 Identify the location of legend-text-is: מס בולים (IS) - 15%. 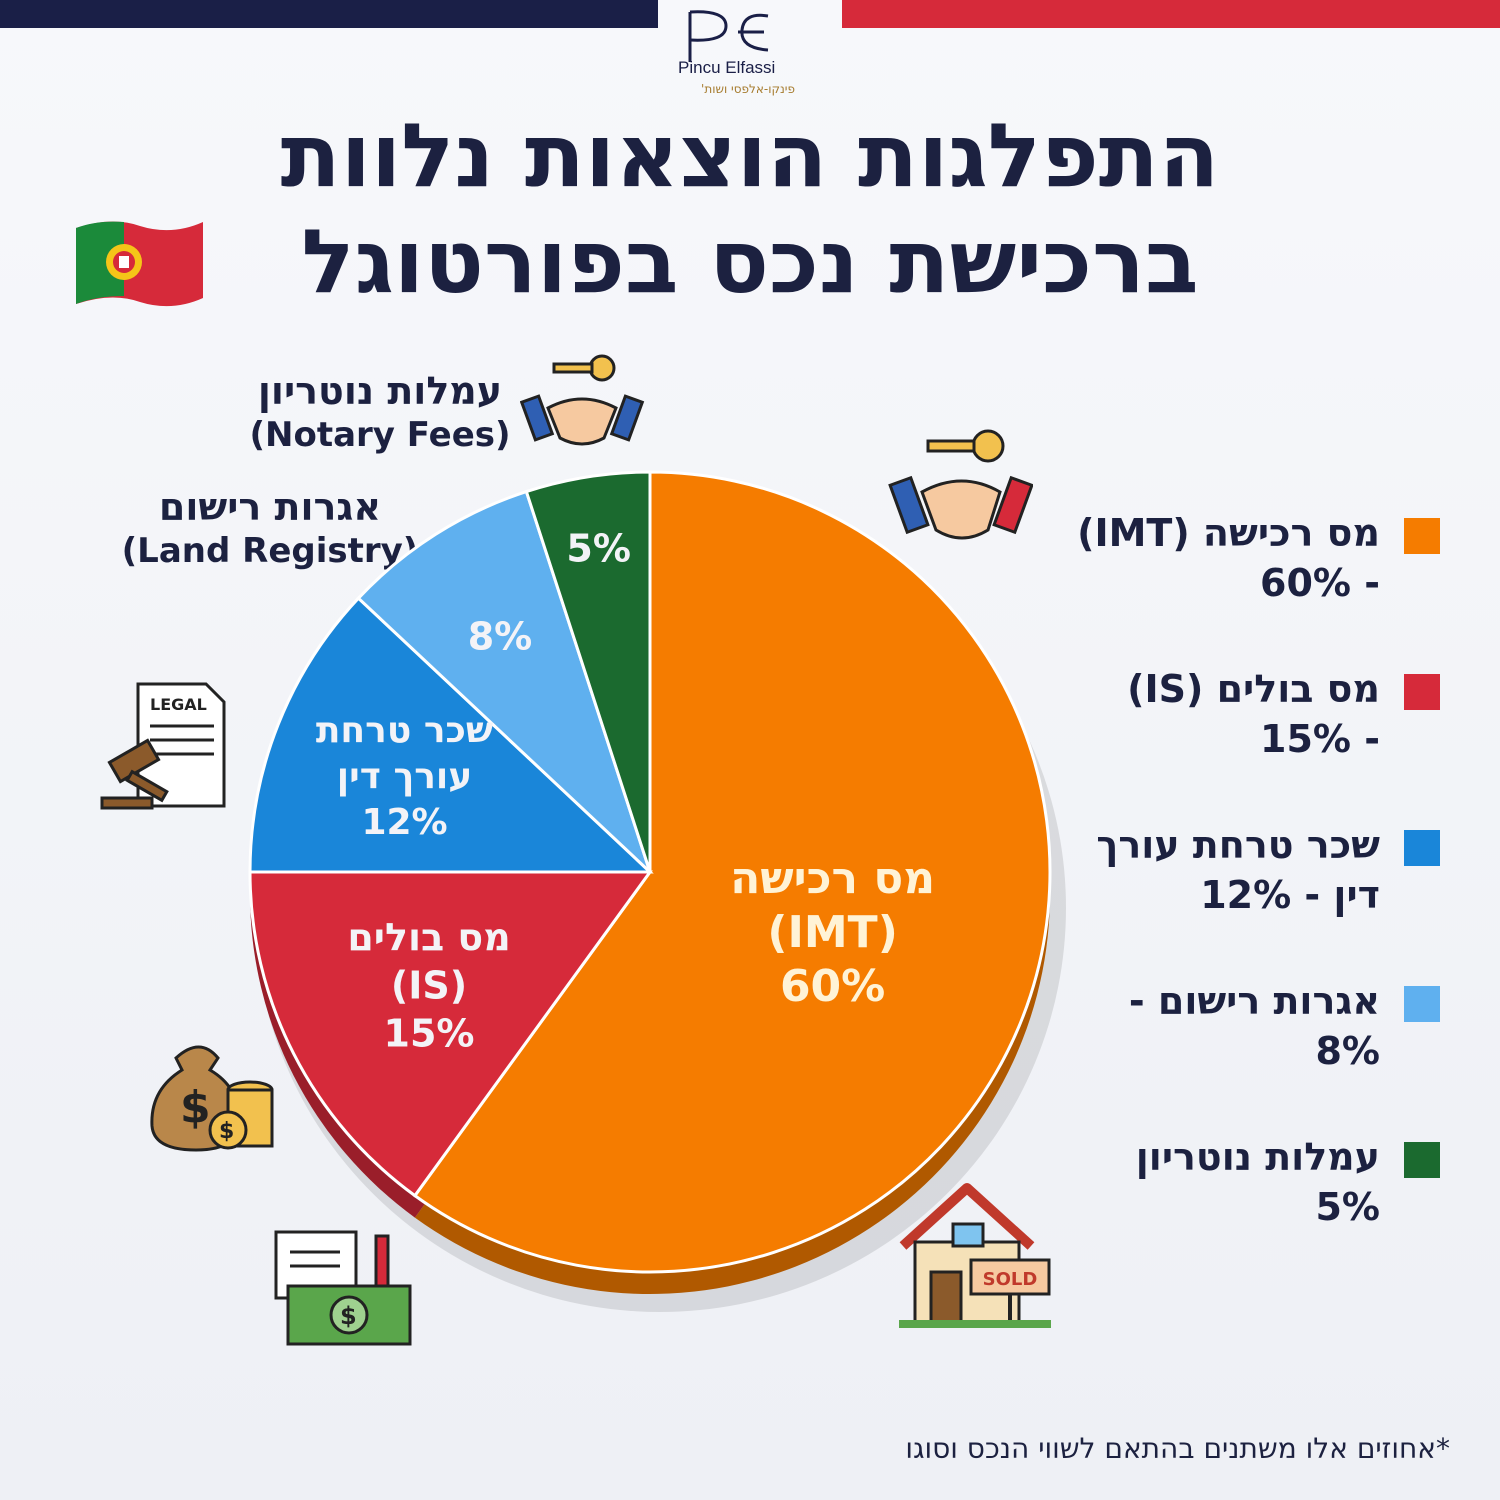
(1220, 714).